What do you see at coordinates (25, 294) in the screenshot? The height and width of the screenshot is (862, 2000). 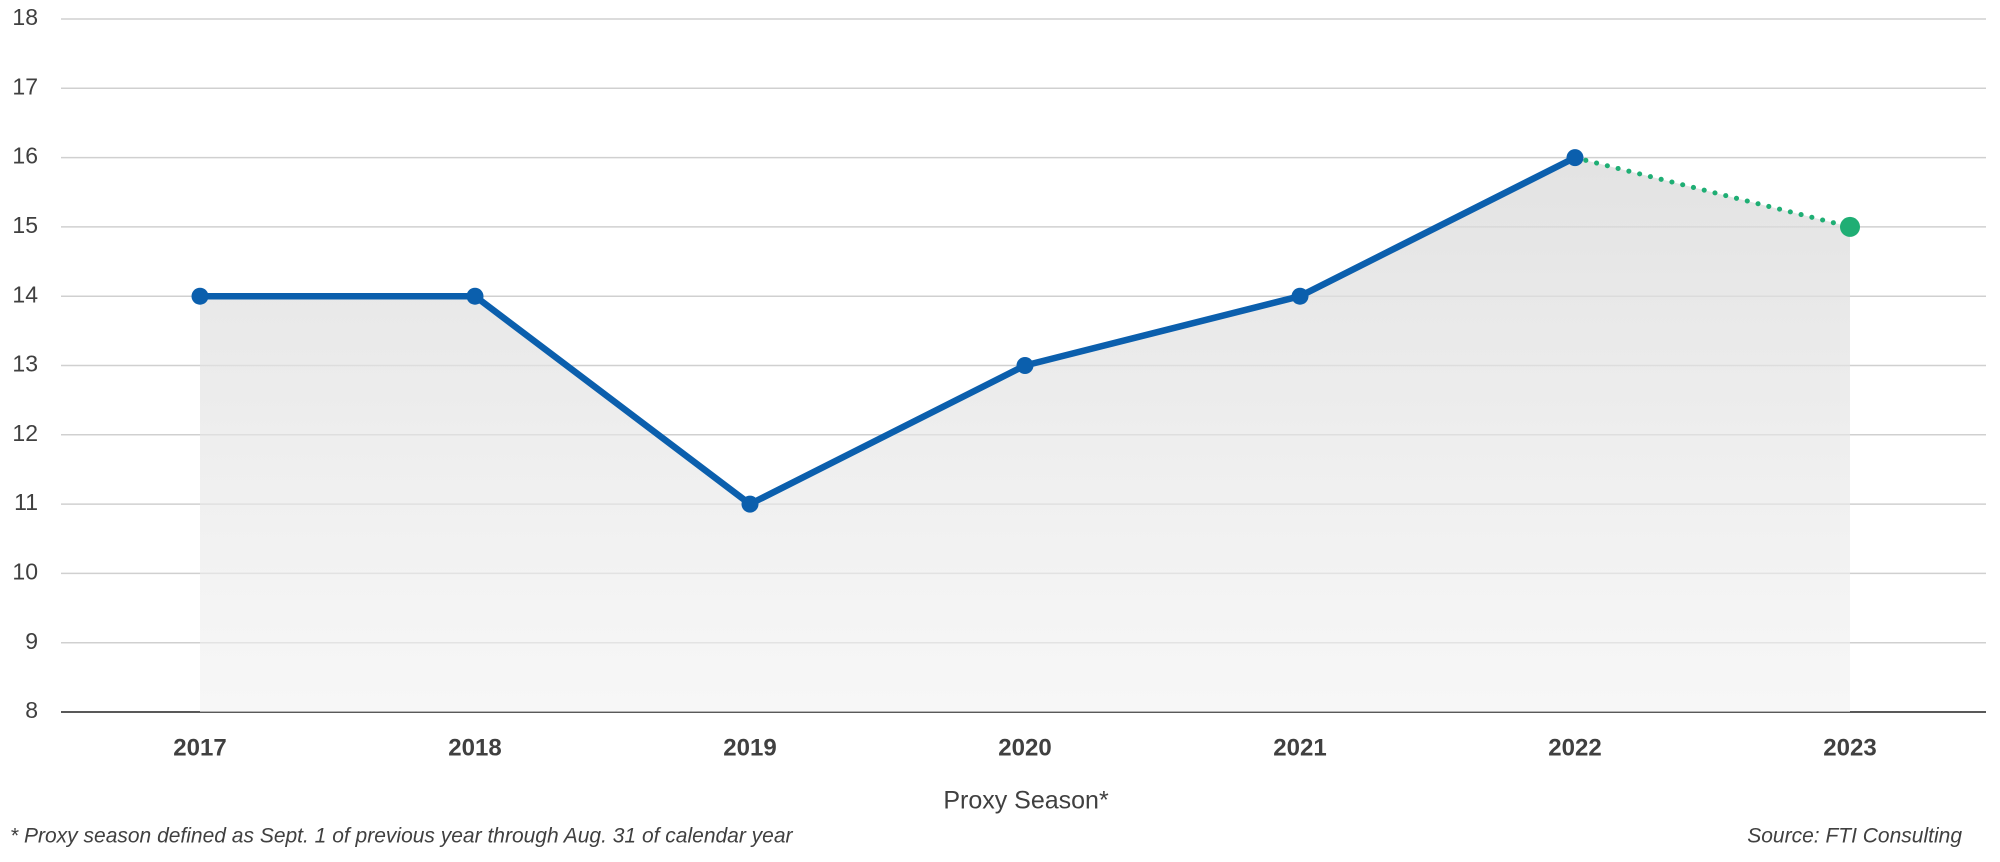 I see `y-tick-label: 14` at bounding box center [25, 294].